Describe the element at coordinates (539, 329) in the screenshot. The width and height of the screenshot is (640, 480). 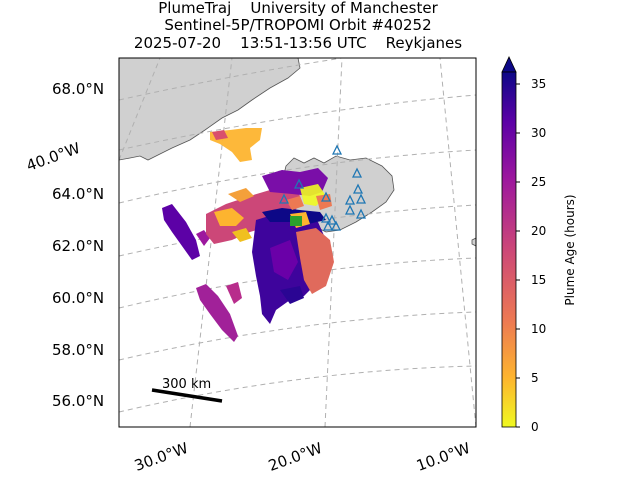
I see `colorbar-tick-label: 10` at that location.